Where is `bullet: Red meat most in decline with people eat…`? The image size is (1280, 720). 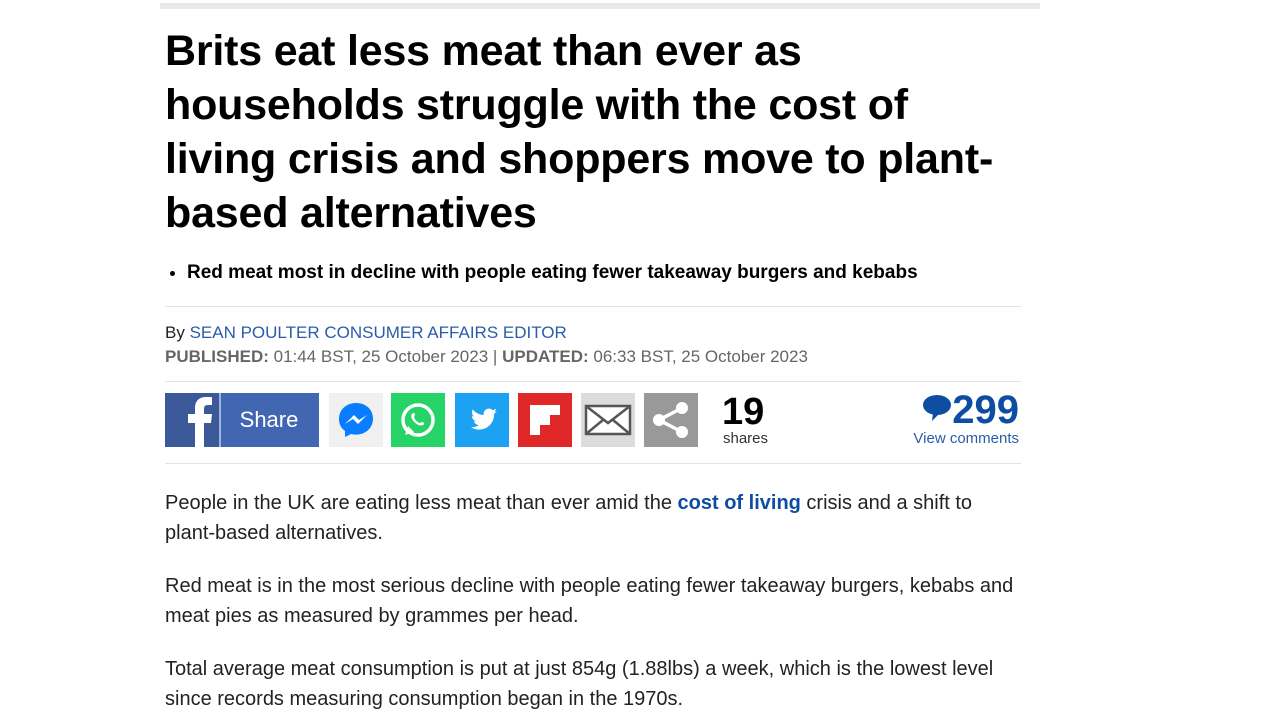 bullet: Red meat most in decline with people eat… is located at coordinates (604, 273).